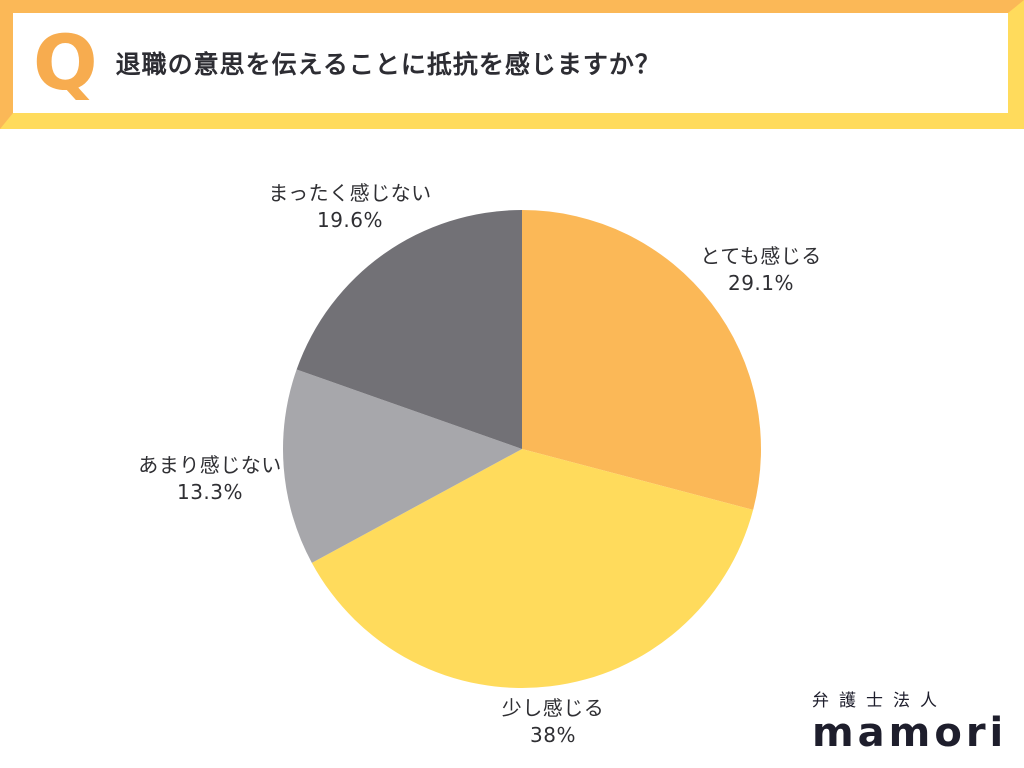  I want to click on logo-brand-name: mamori, so click(910, 733).